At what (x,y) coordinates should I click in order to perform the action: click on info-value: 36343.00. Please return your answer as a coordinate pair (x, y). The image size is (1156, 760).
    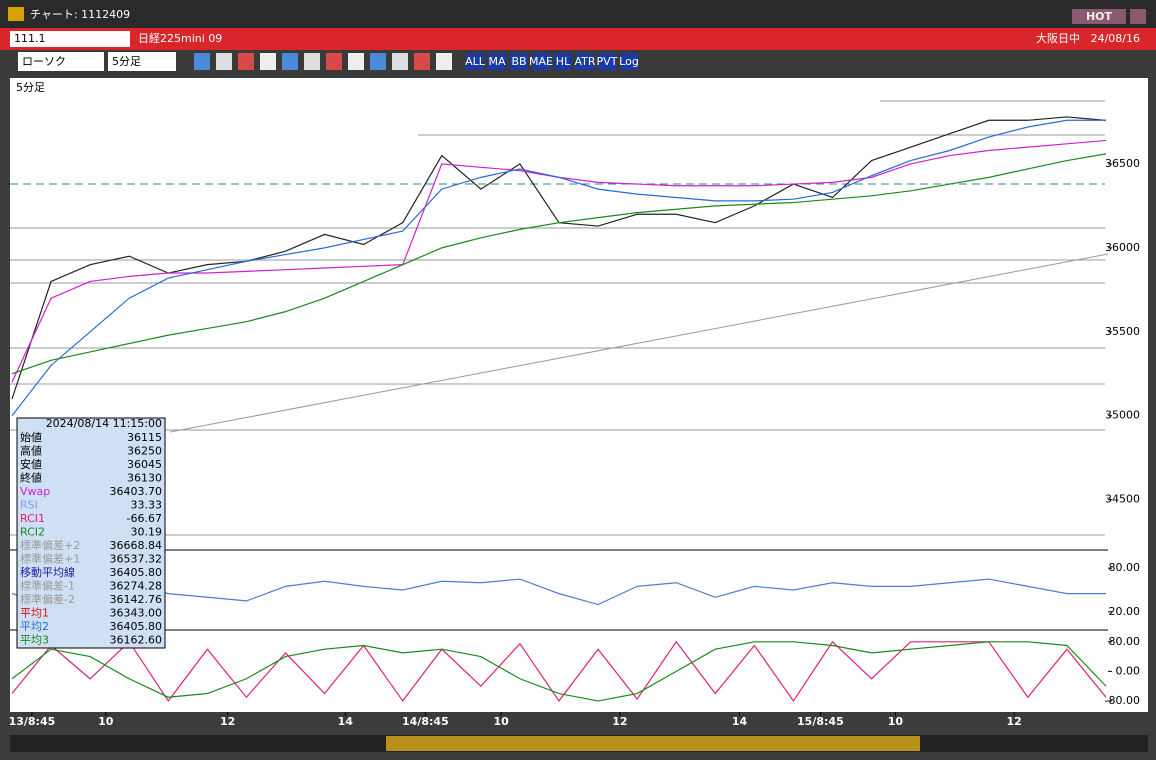
    Looking at the image, I should click on (136, 613).